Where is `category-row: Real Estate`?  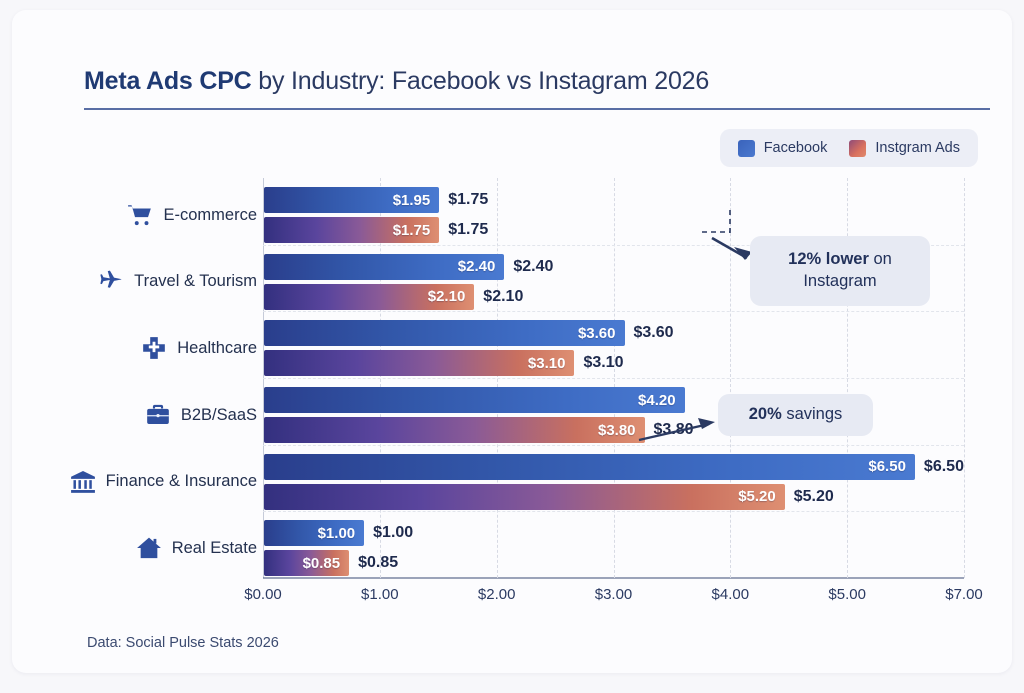
category-row: Real Estate is located at coordinates (139, 548).